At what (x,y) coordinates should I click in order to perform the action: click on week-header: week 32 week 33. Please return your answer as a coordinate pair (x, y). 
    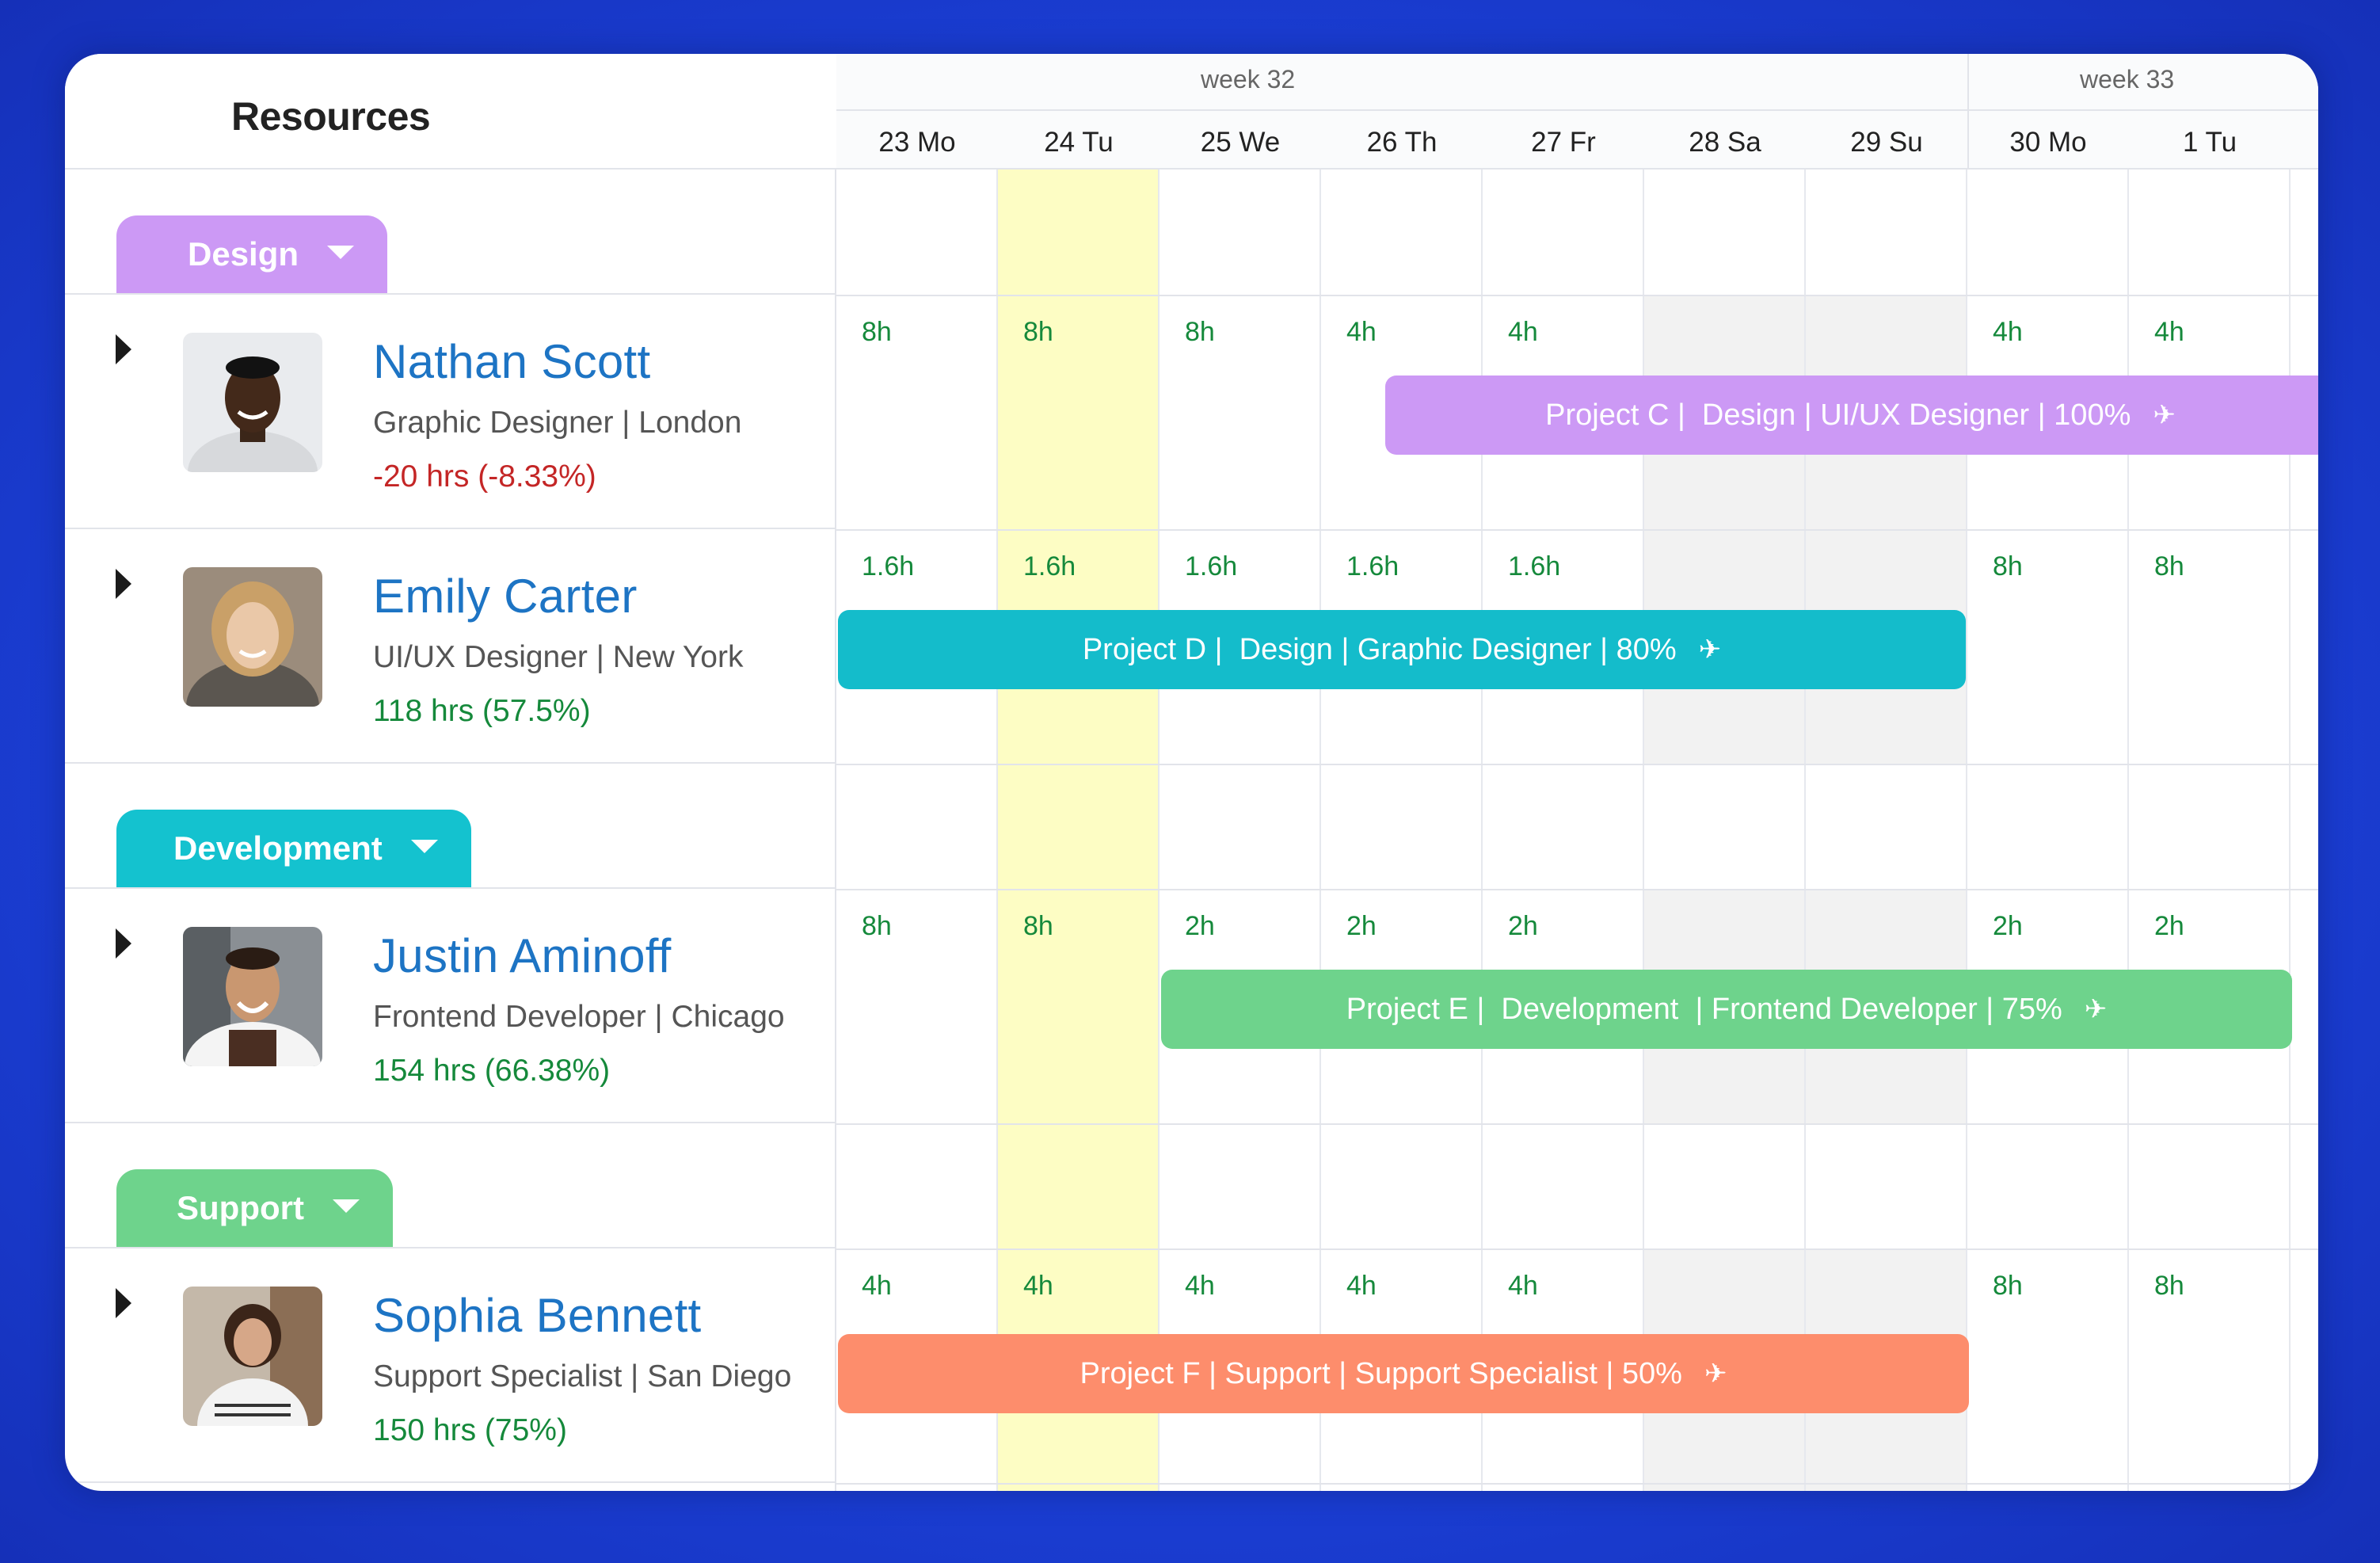
    Looking at the image, I should click on (1577, 82).